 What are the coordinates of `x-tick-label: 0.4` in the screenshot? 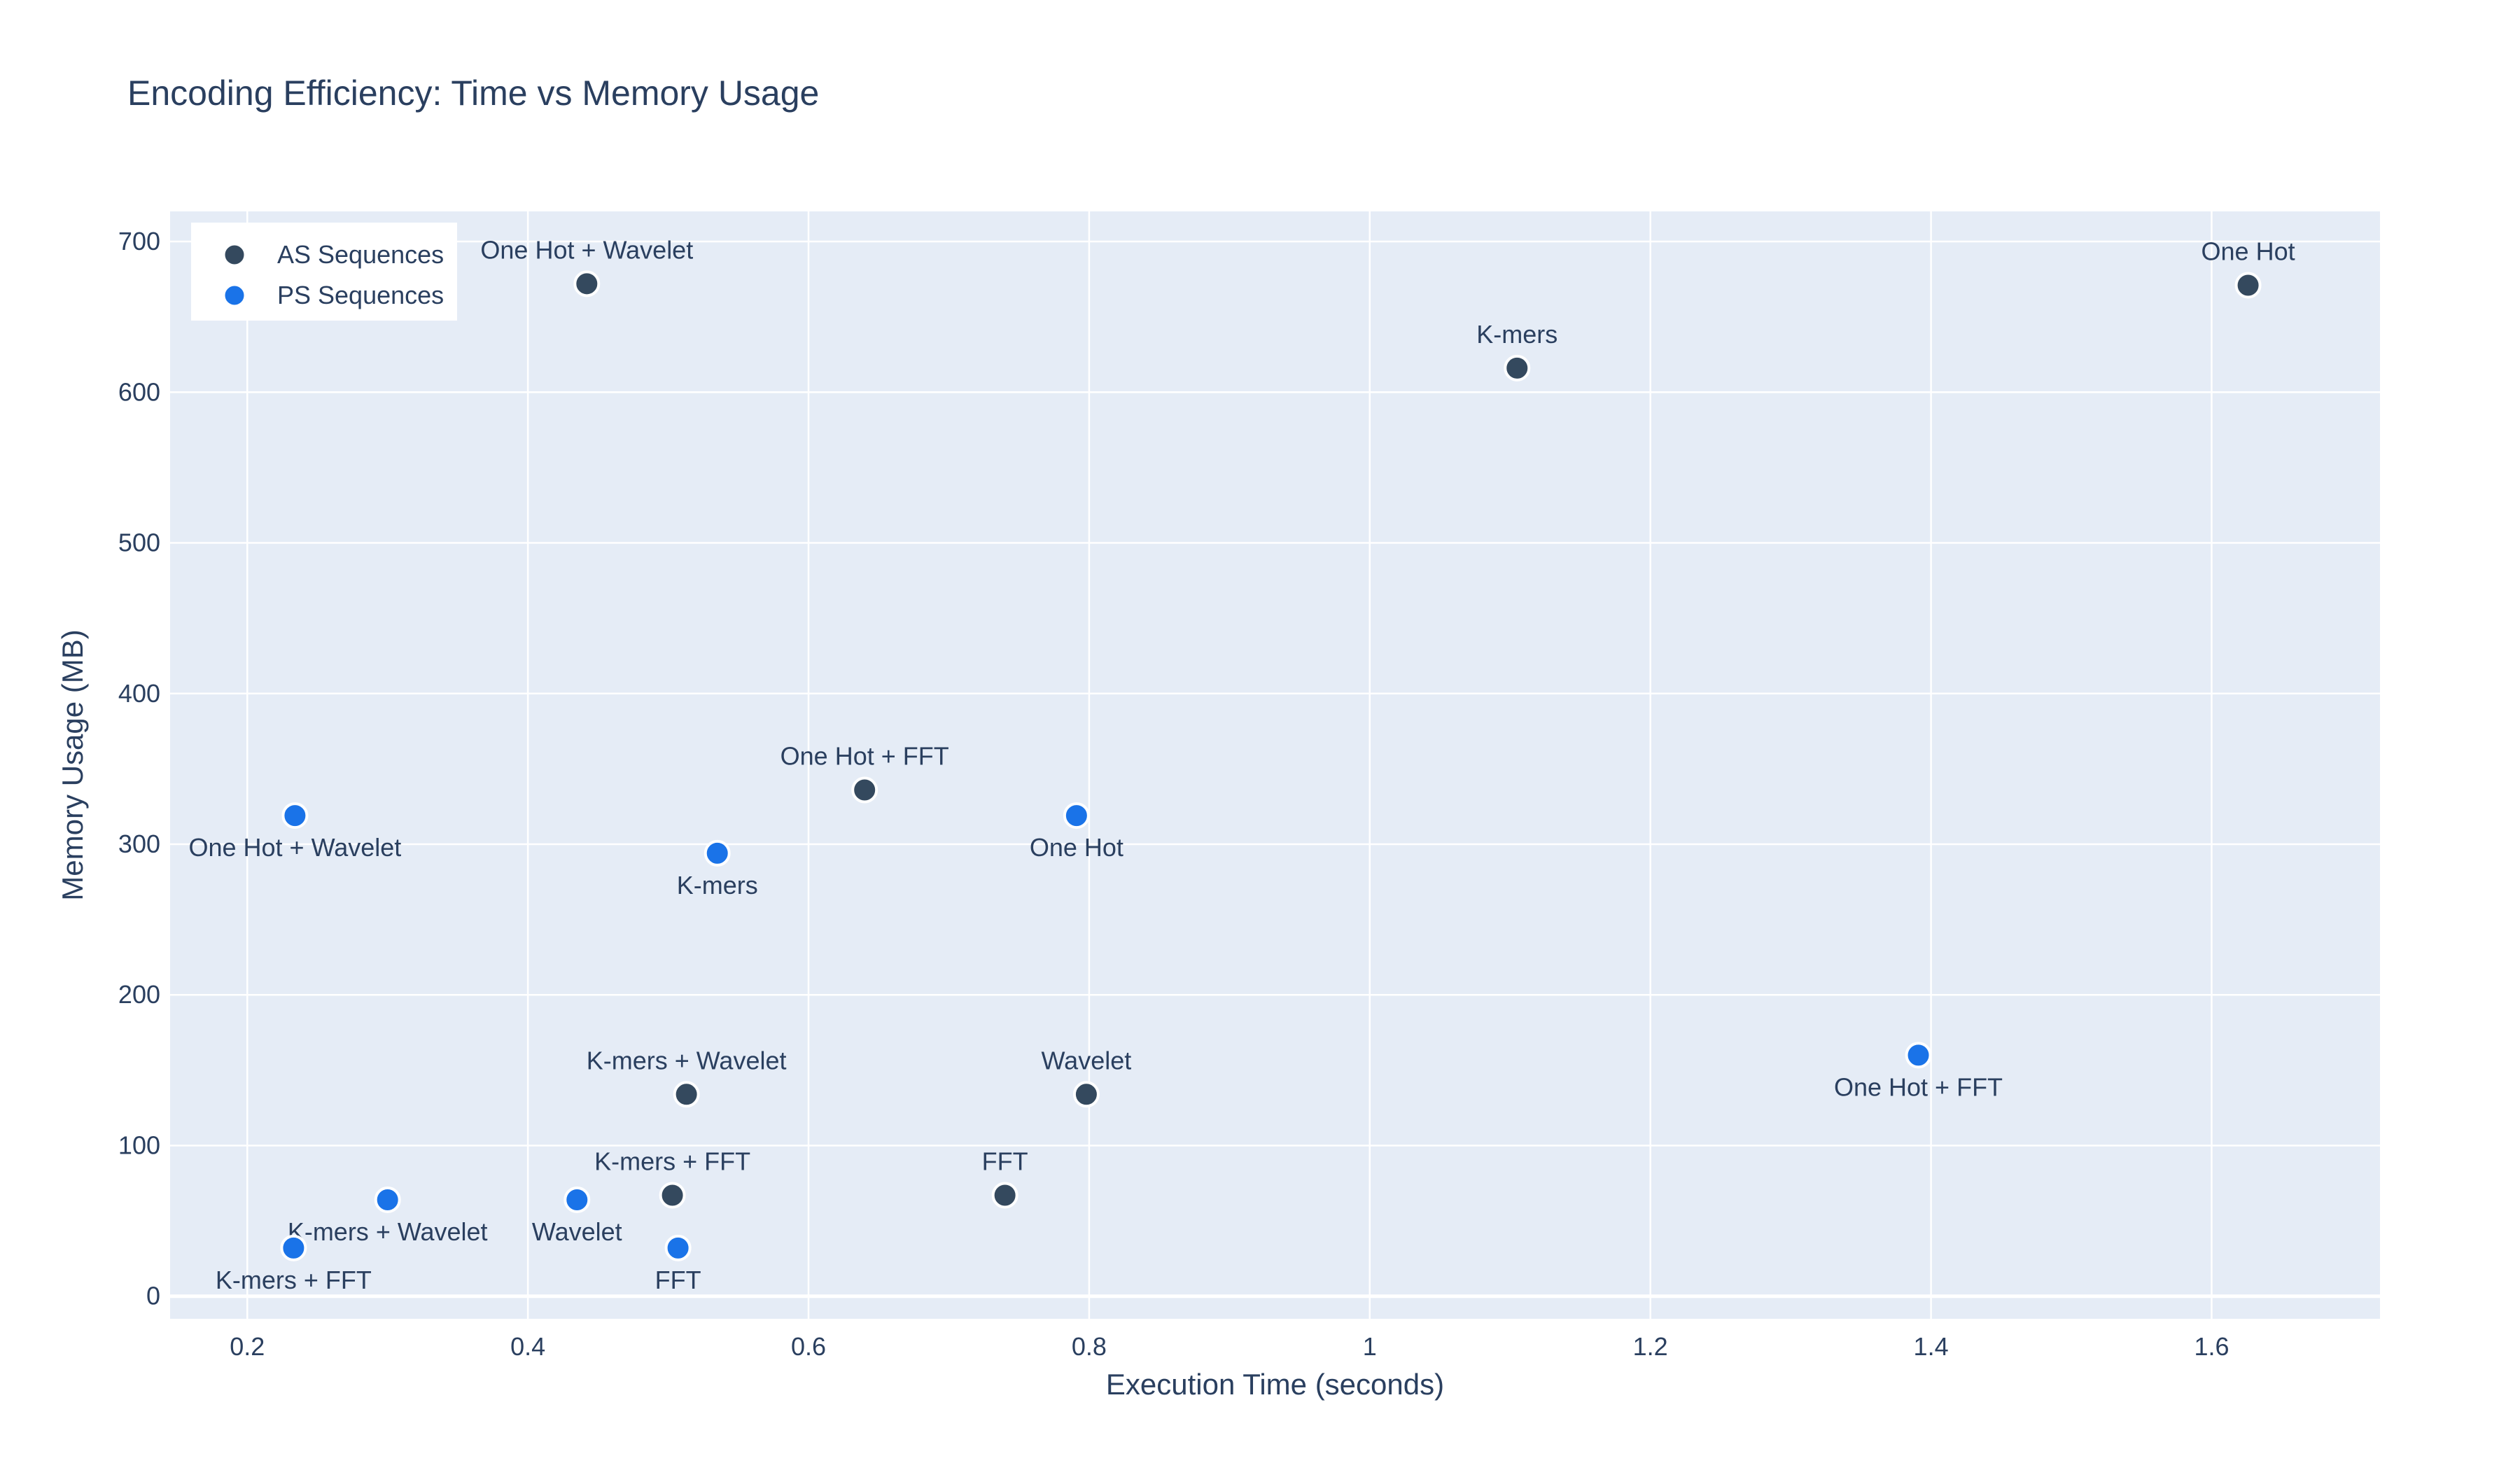 It's located at (527, 1346).